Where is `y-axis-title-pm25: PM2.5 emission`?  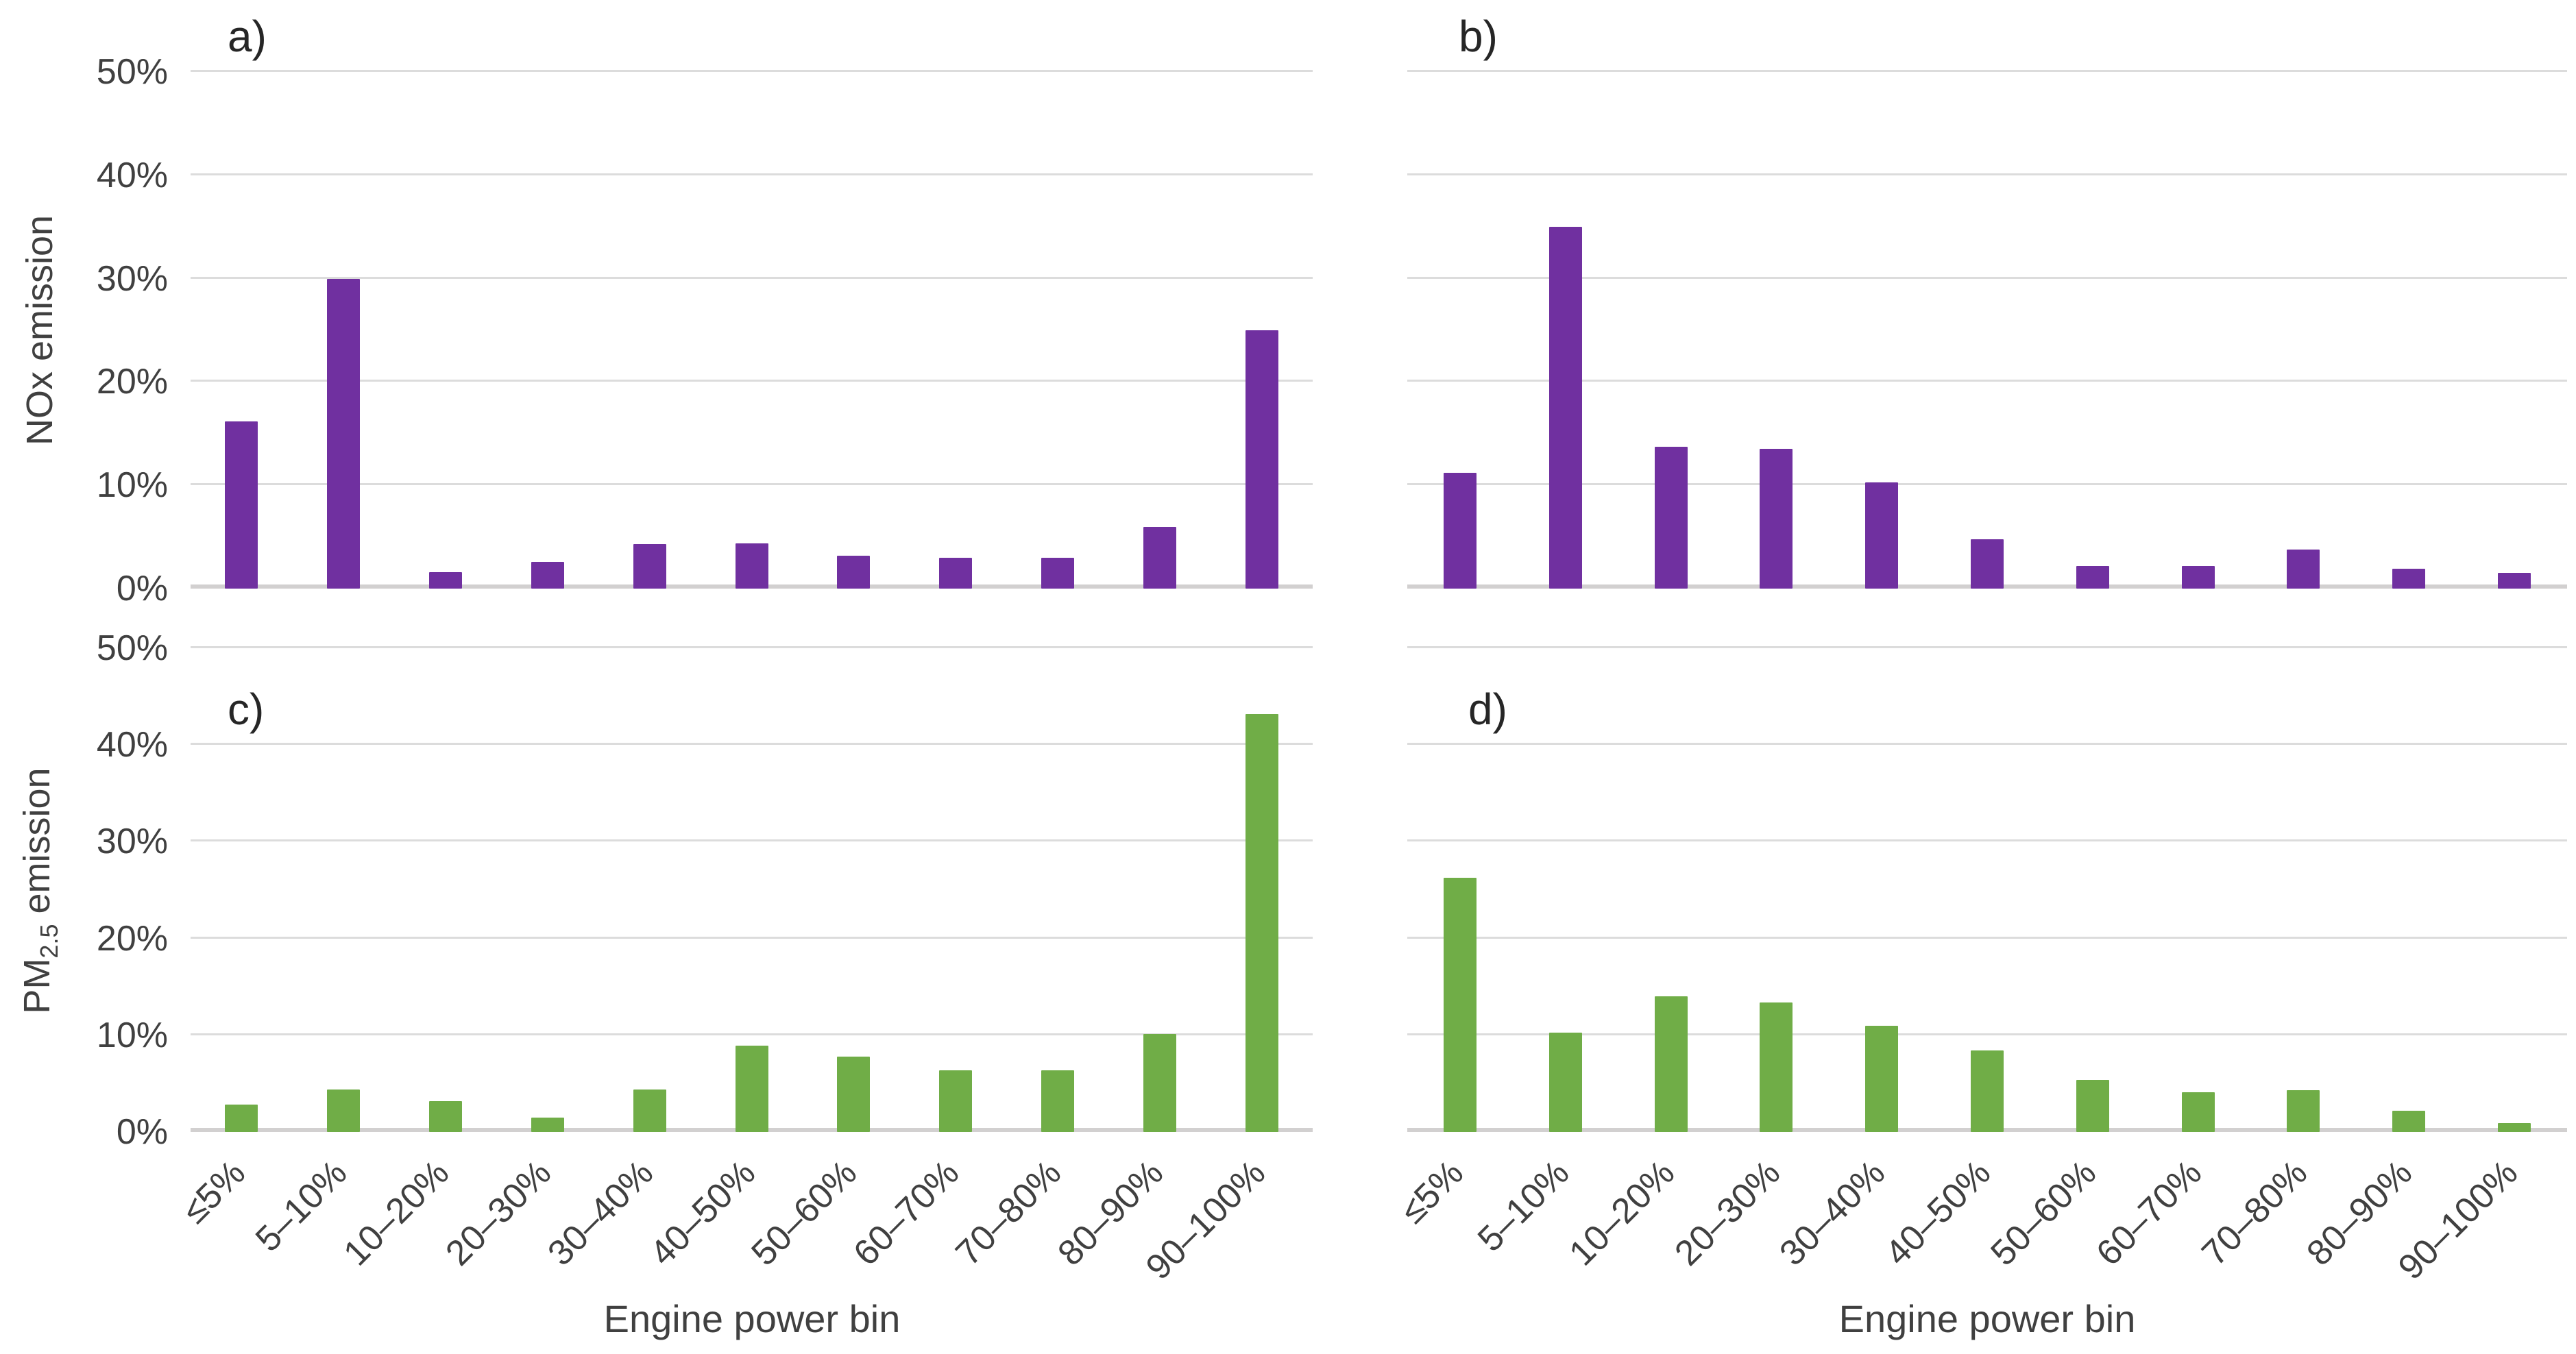
y-axis-title-pm25: PM2.5 emission is located at coordinates (40, 890).